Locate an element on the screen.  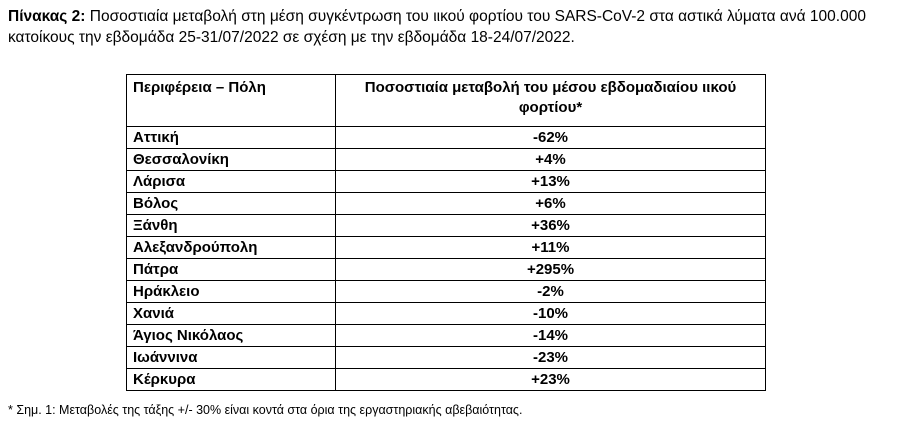
table-row: Άγιος Νικόλαος -14% is located at coordinates (446, 335).